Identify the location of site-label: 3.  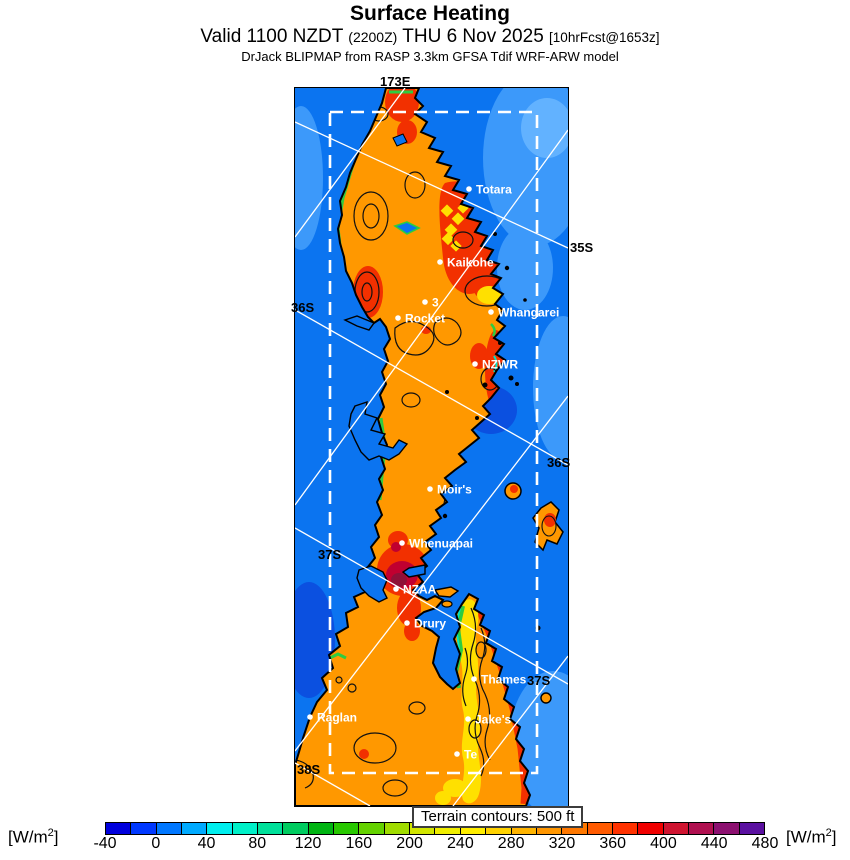
(435, 303).